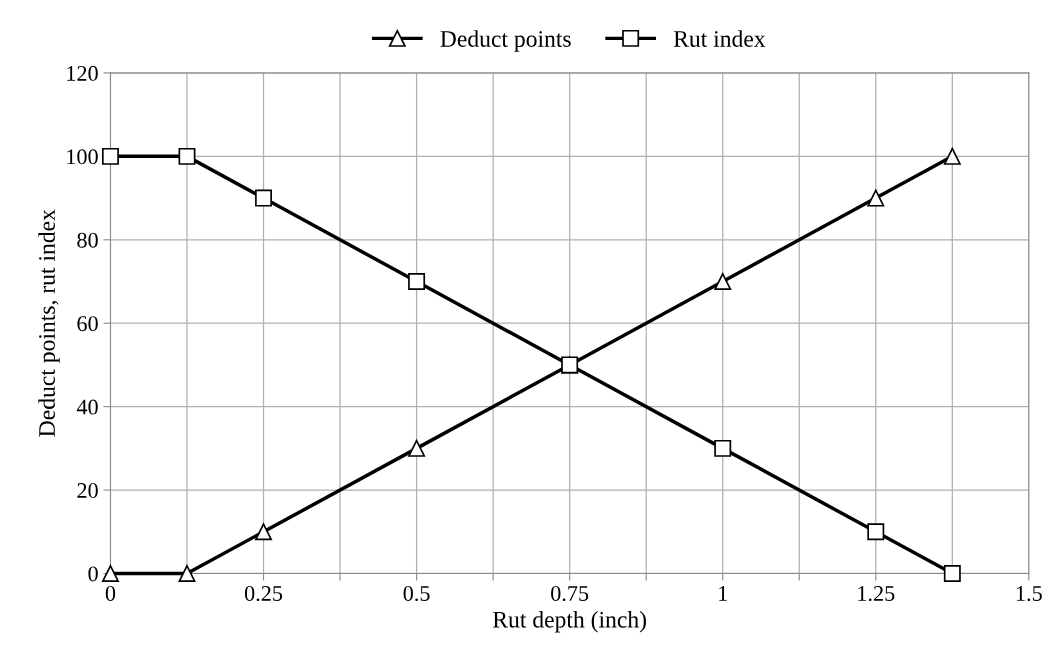 This screenshot has width=1052, height=663. What do you see at coordinates (876, 594) in the screenshot?
I see `x-tick-label: 1.25` at bounding box center [876, 594].